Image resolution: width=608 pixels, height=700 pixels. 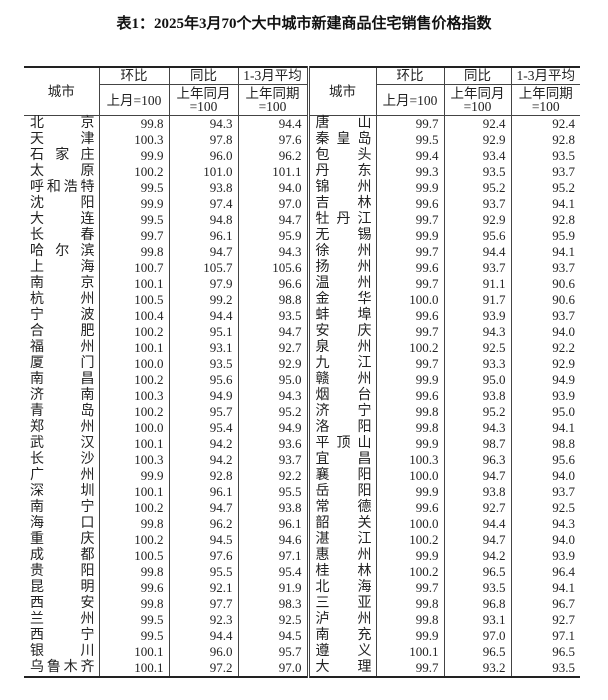 I want to click on left-mom-cell: 99.9, so click(x=133, y=476).